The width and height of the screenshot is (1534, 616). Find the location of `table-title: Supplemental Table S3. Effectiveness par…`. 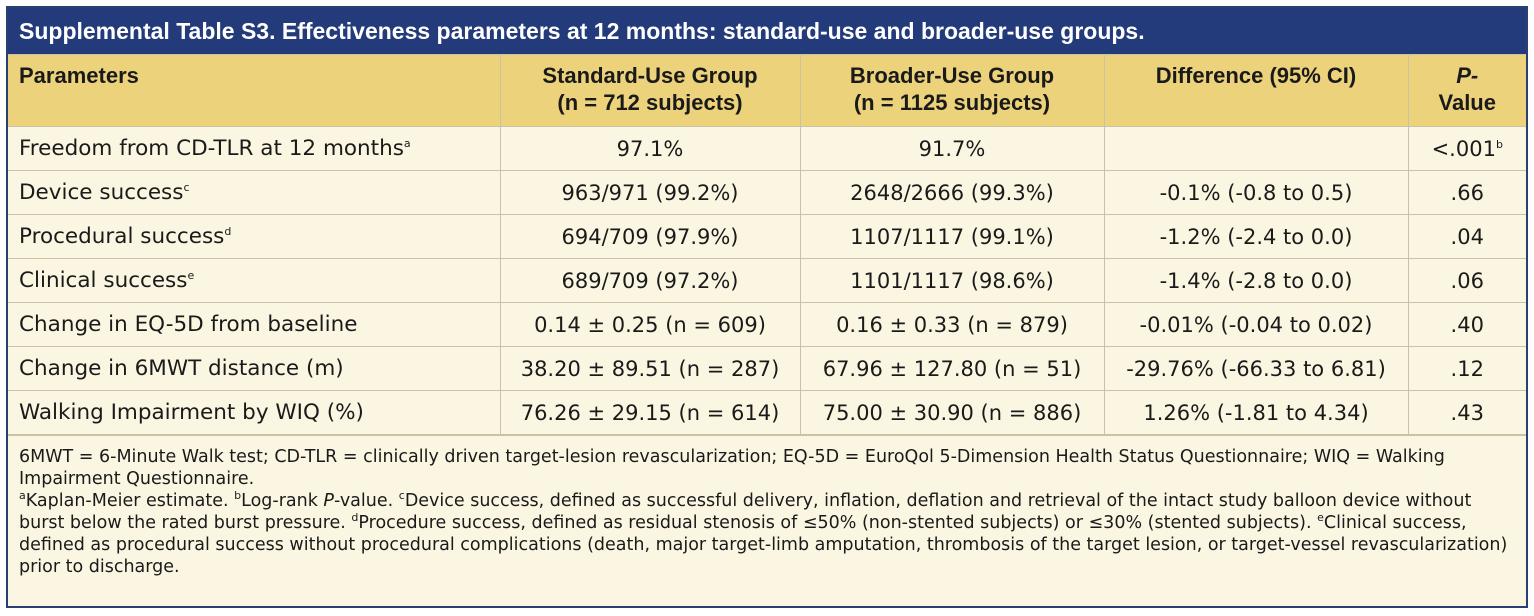

table-title: Supplemental Table S3. Effectiveness par… is located at coordinates (767, 31).